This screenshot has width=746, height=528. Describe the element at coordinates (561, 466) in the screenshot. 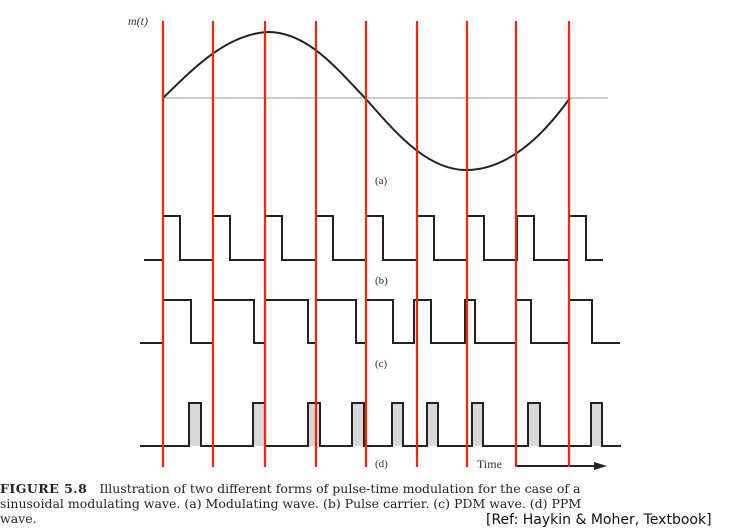

I see `time-arrow-icon` at that location.